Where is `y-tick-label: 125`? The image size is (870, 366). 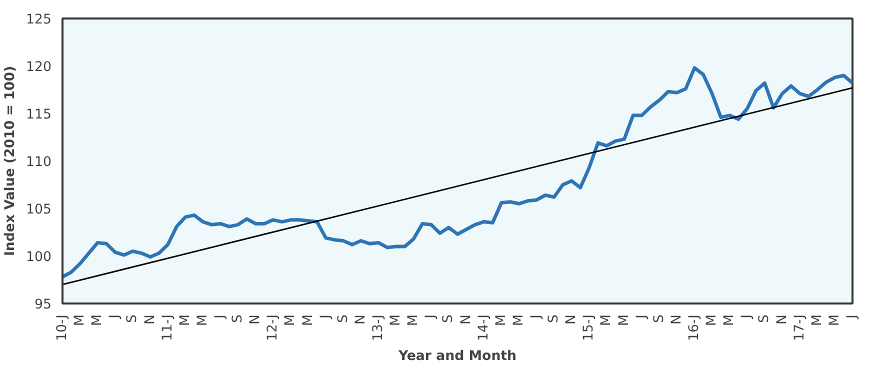 y-tick-label: 125 is located at coordinates (39, 20).